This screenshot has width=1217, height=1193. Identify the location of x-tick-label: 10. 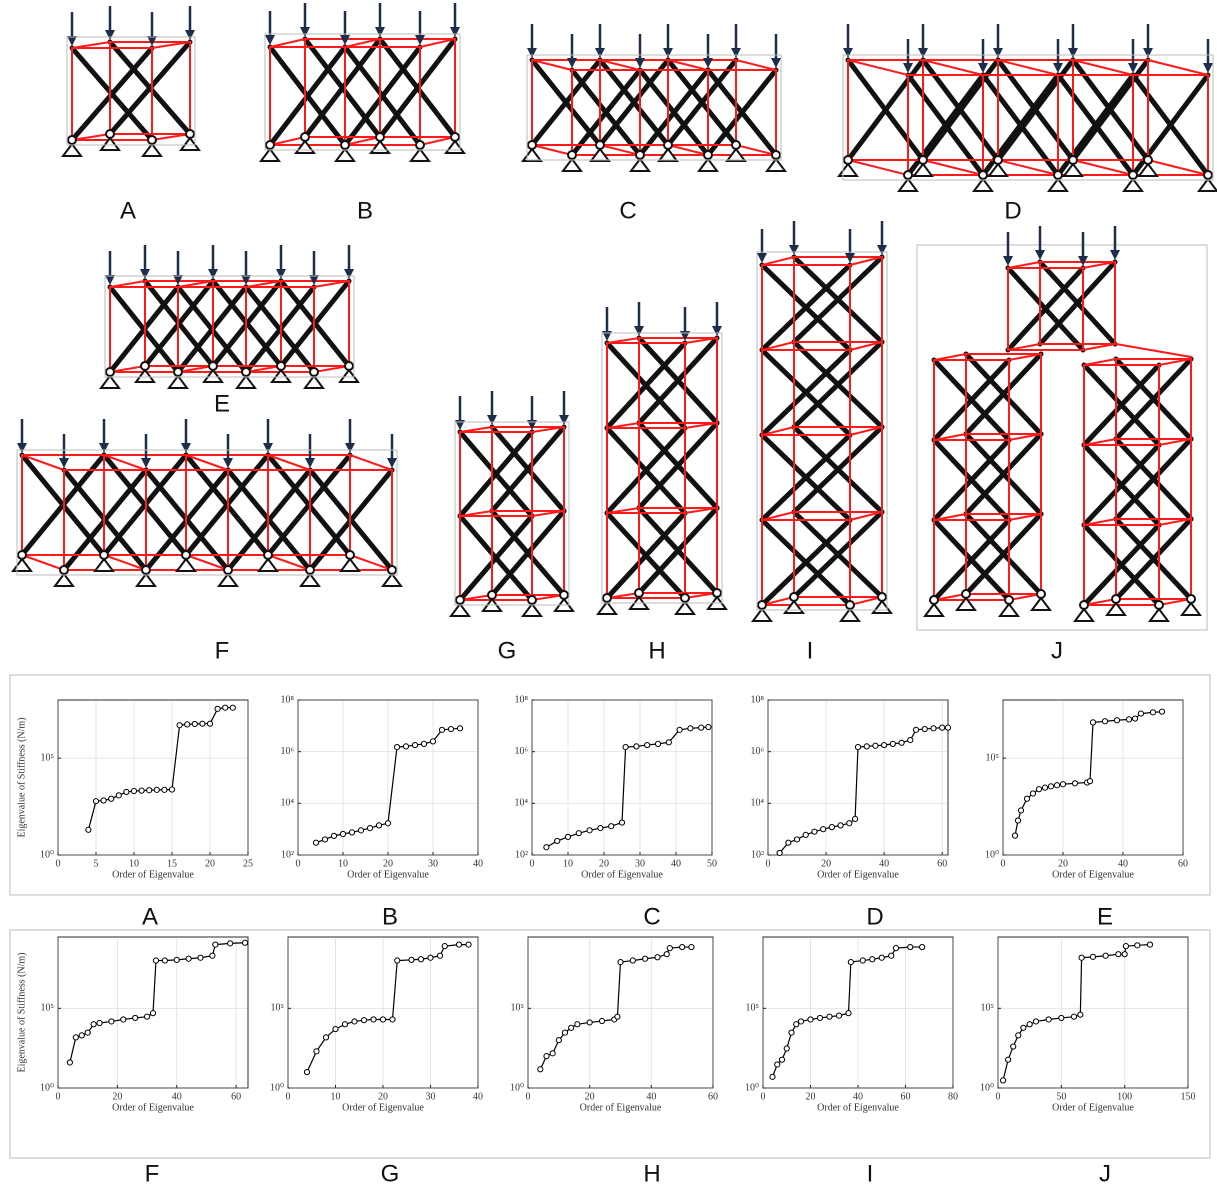
(343, 863).